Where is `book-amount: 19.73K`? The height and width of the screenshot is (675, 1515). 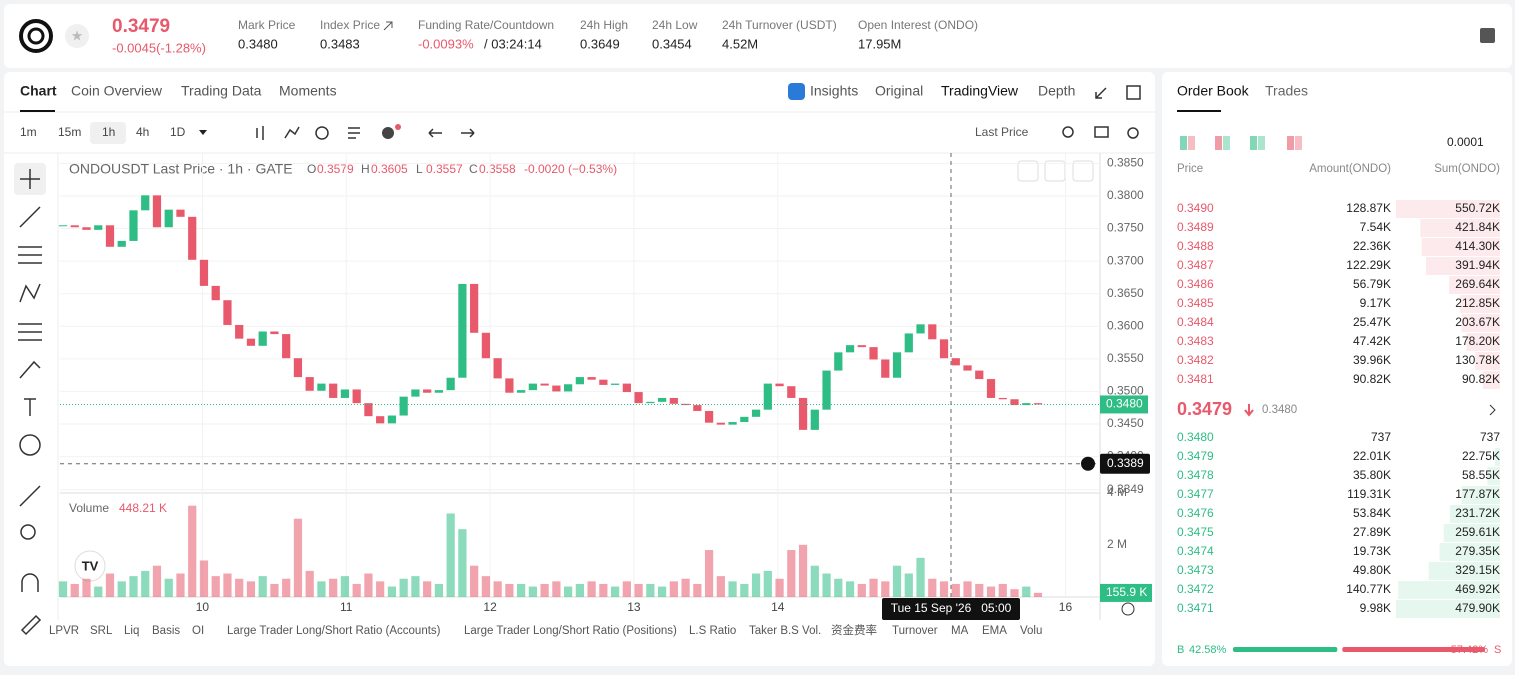
book-amount: 19.73K is located at coordinates (1372, 551).